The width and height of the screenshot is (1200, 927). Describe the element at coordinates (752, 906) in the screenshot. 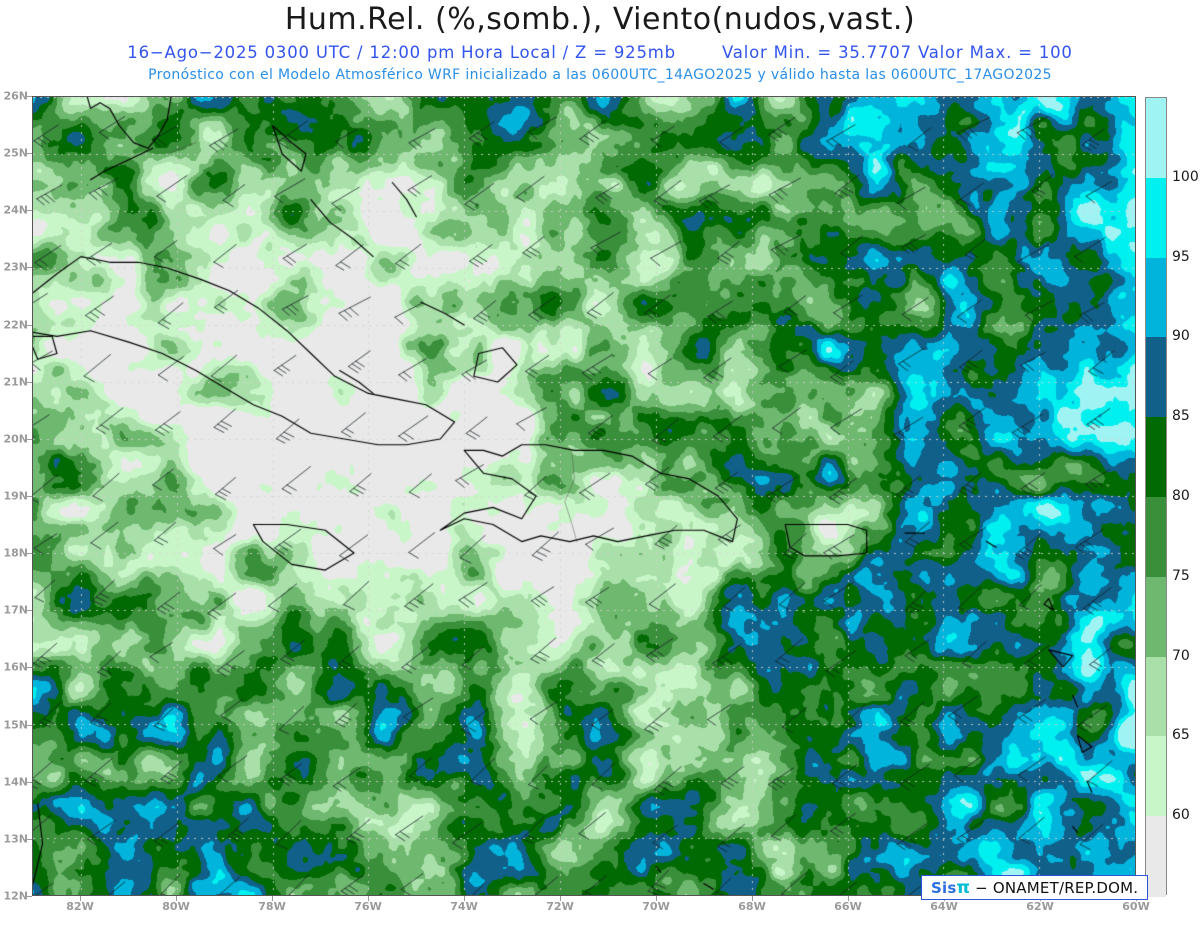

I see `longitude-label: 68W` at that location.